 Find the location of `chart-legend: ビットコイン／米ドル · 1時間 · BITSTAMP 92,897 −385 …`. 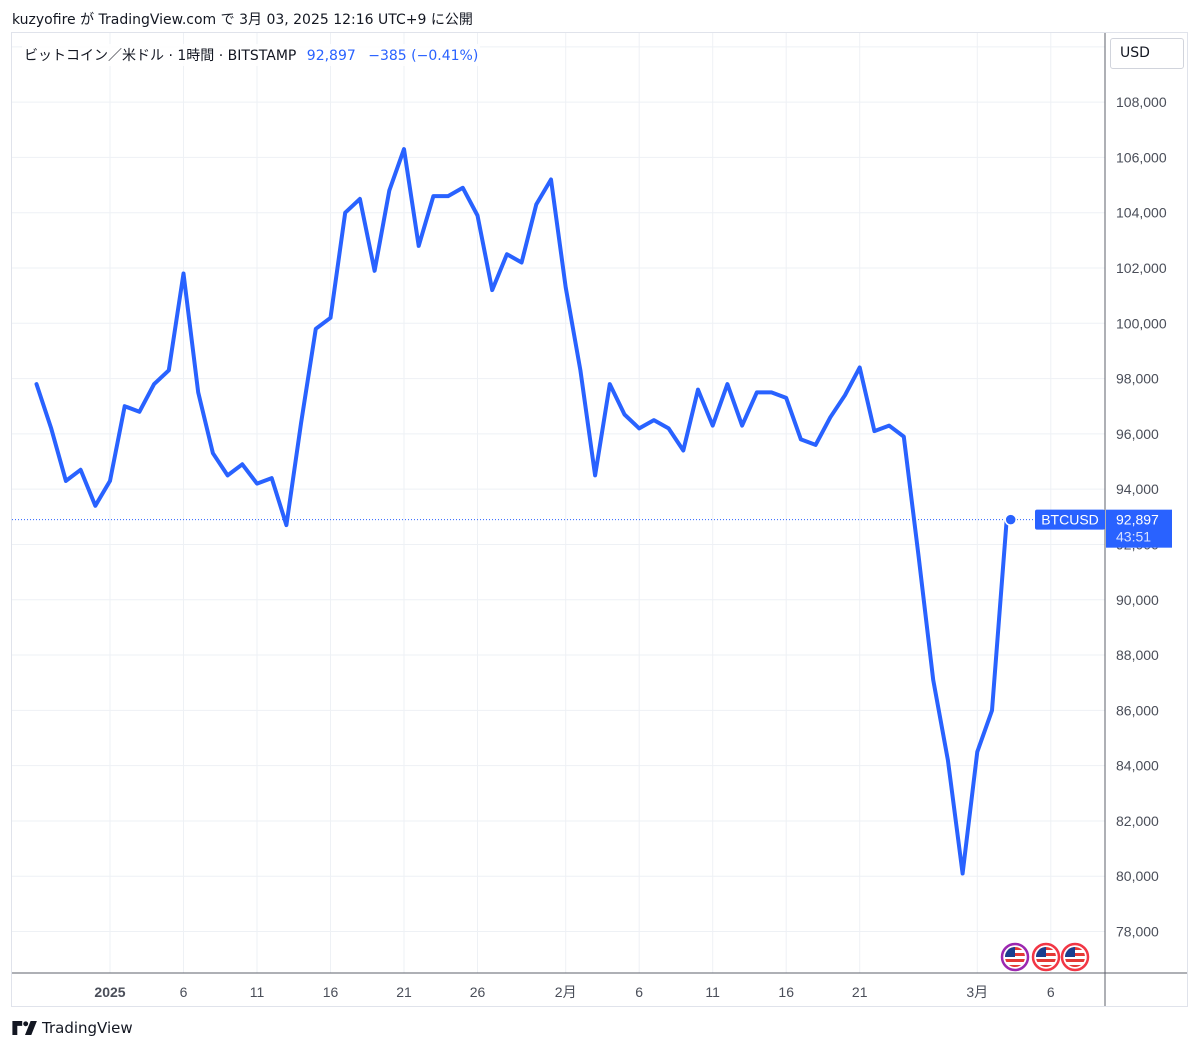

chart-legend: ビットコイン／米ドル · 1時間 · BITSTAMP 92,897 −385 … is located at coordinates (251, 55).